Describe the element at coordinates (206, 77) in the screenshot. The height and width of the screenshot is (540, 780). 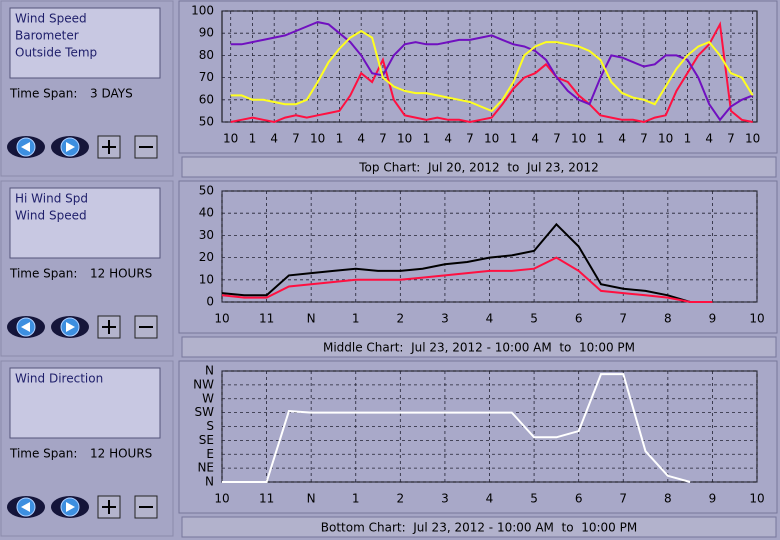
I see `y-tick-label: 70` at that location.